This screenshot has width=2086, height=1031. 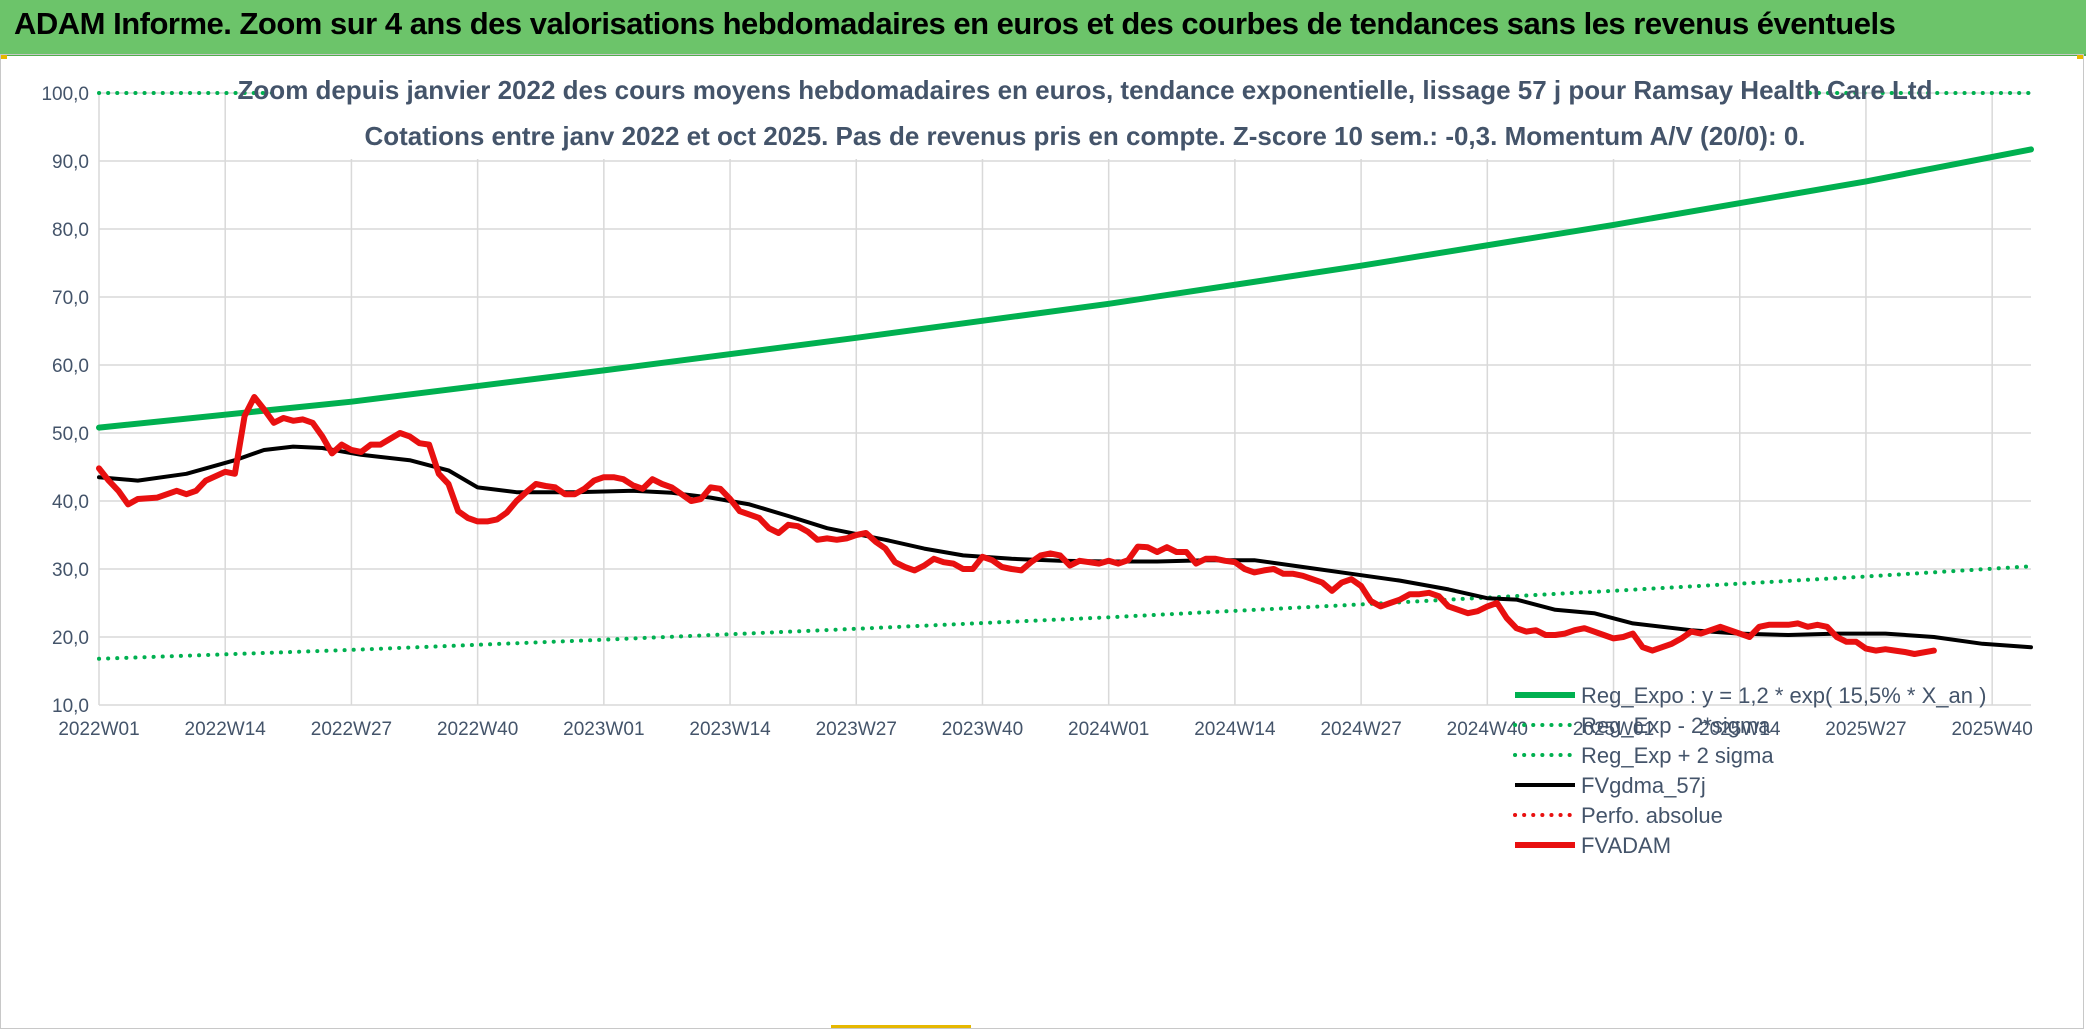 I want to click on x-tick-label: 2024W40, so click(x=1487, y=729).